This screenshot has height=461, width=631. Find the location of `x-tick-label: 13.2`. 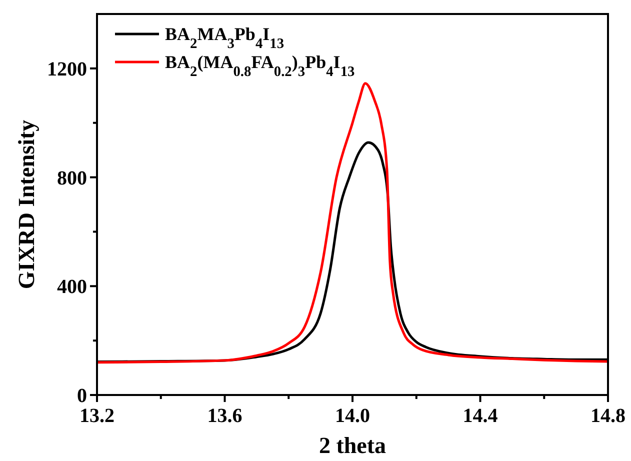

x-tick-label: 13.2 is located at coordinates (97, 416).